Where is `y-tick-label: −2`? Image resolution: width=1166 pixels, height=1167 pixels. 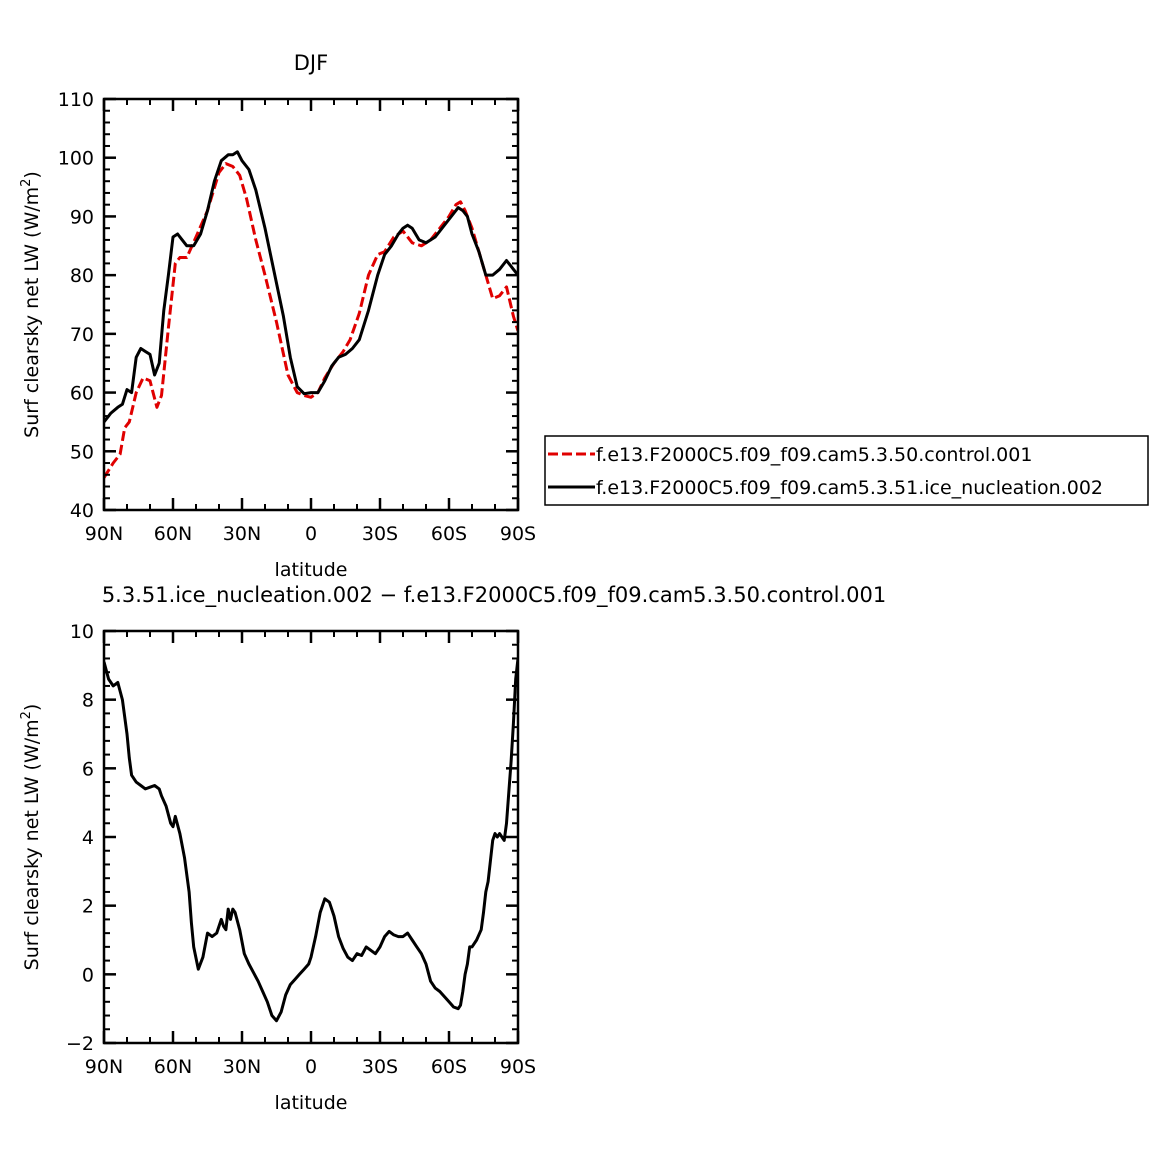 y-tick-label: −2 is located at coordinates (80, 1044).